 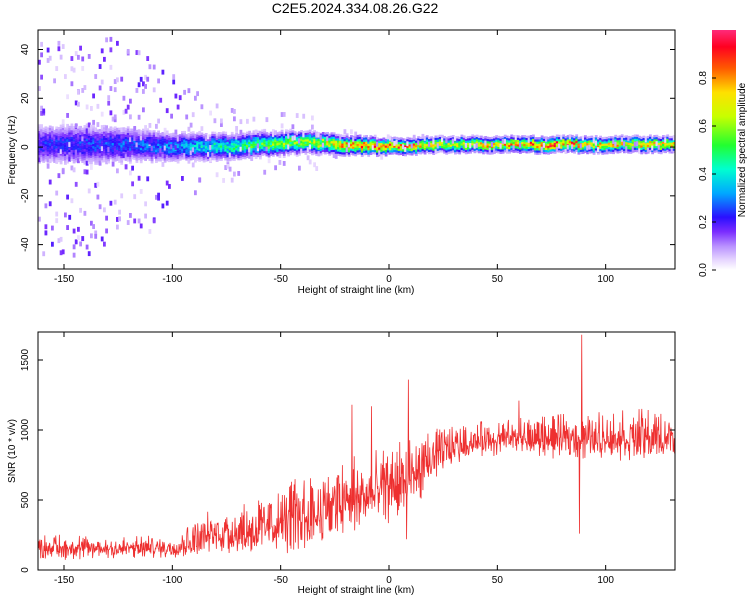 I want to click on colorbar-tick-label: 0.6, so click(x=703, y=126).